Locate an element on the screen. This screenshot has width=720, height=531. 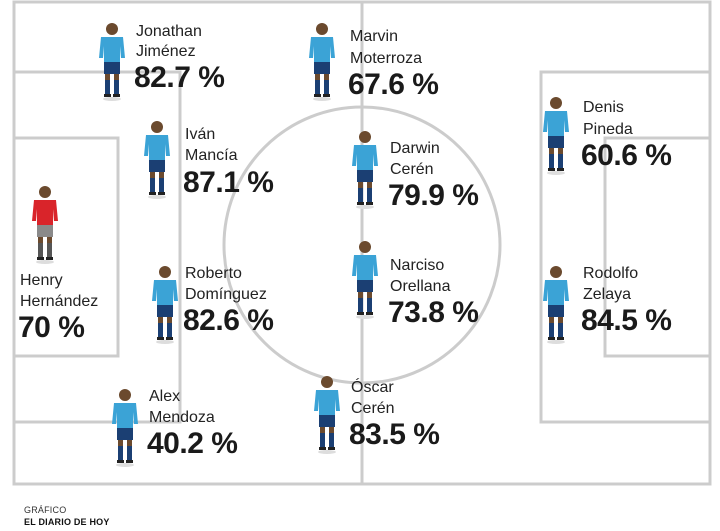
player-last-name: Domínguez is located at coordinates (226, 294).